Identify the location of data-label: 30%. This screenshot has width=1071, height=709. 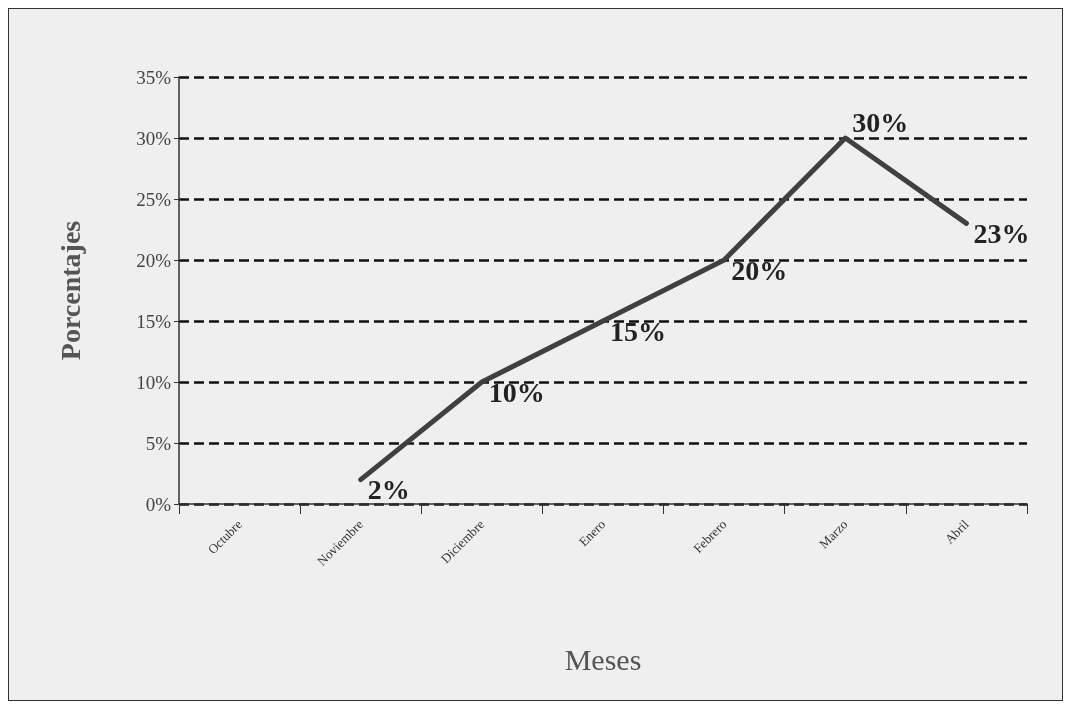
(880, 122).